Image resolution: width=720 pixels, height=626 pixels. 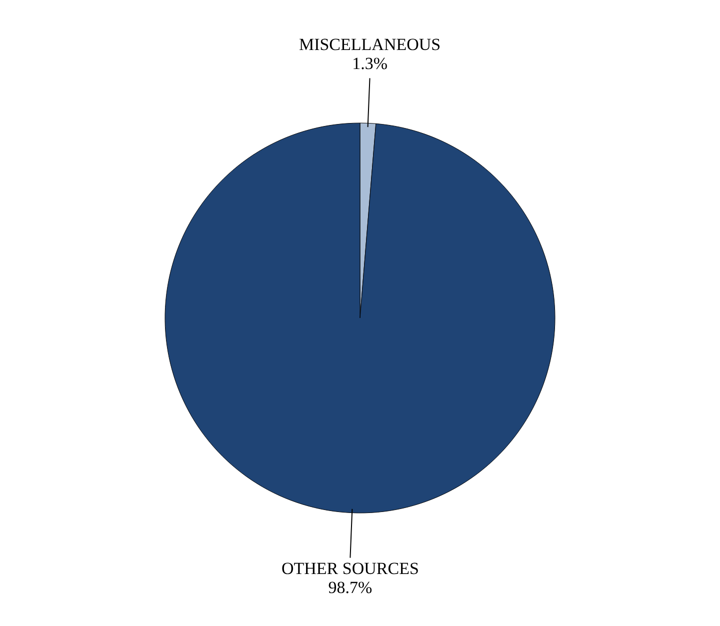 What do you see at coordinates (350, 568) in the screenshot?
I see `slice-label: OTHER SOURCES` at bounding box center [350, 568].